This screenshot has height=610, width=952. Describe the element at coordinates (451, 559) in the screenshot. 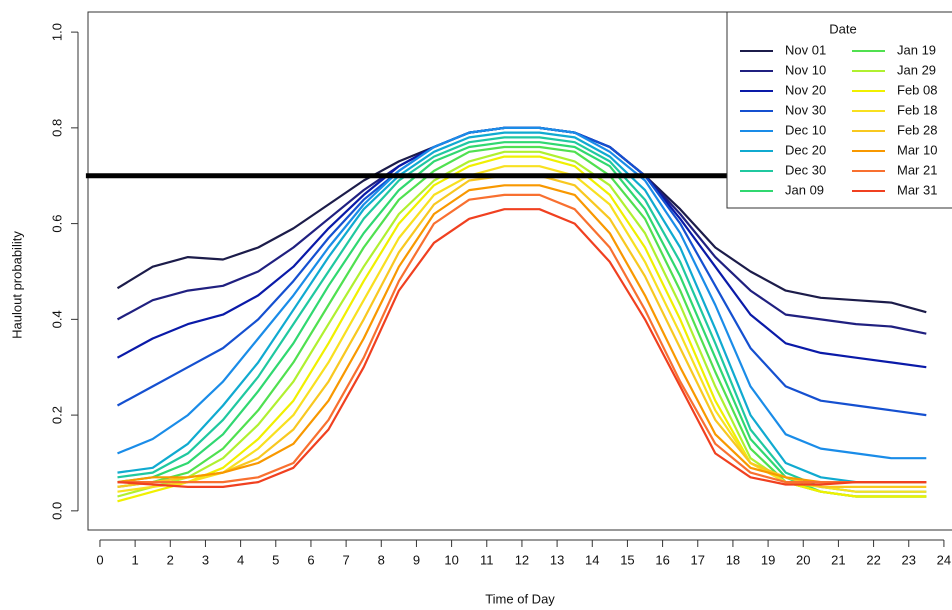

I see `x-tick-label: 10` at that location.